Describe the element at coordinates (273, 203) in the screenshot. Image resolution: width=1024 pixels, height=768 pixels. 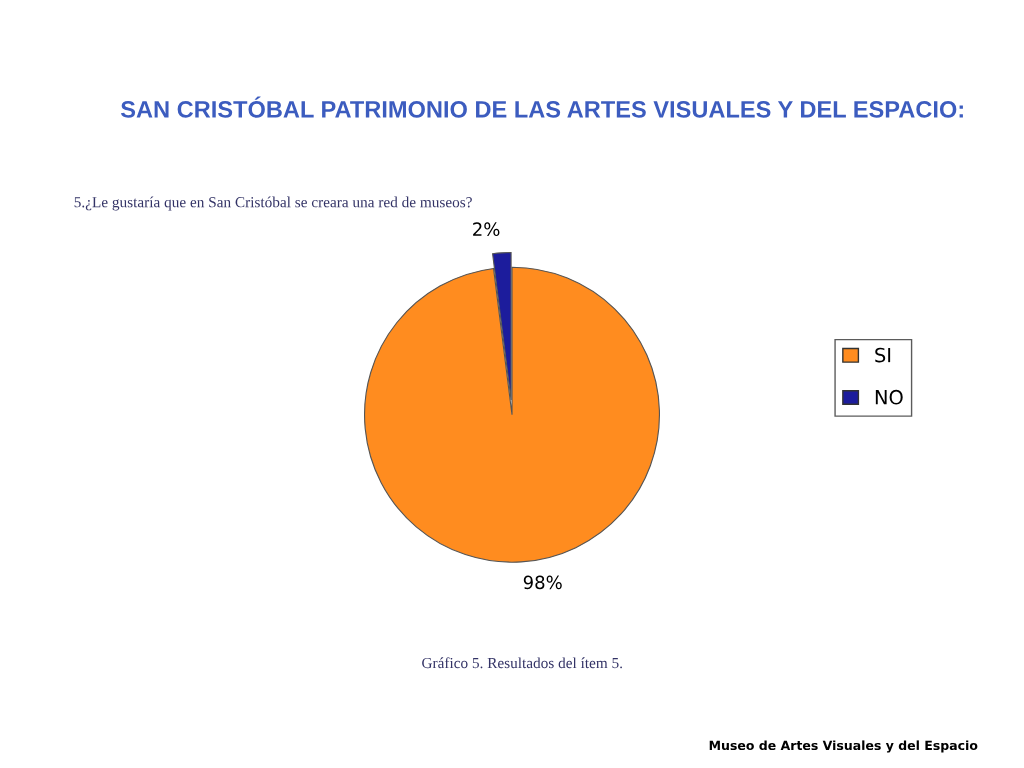
I see `chart-subtitle: 5.¿Le gustaría que en San Cristóbal se creara una red de museos?` at that location.